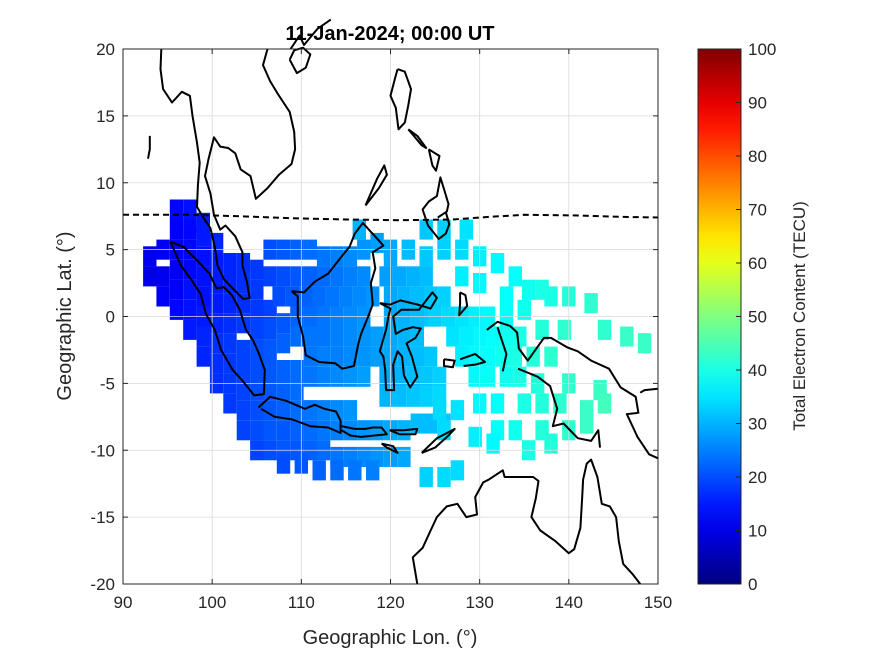  I want to click on x-tick-label: 140, so click(569, 602).